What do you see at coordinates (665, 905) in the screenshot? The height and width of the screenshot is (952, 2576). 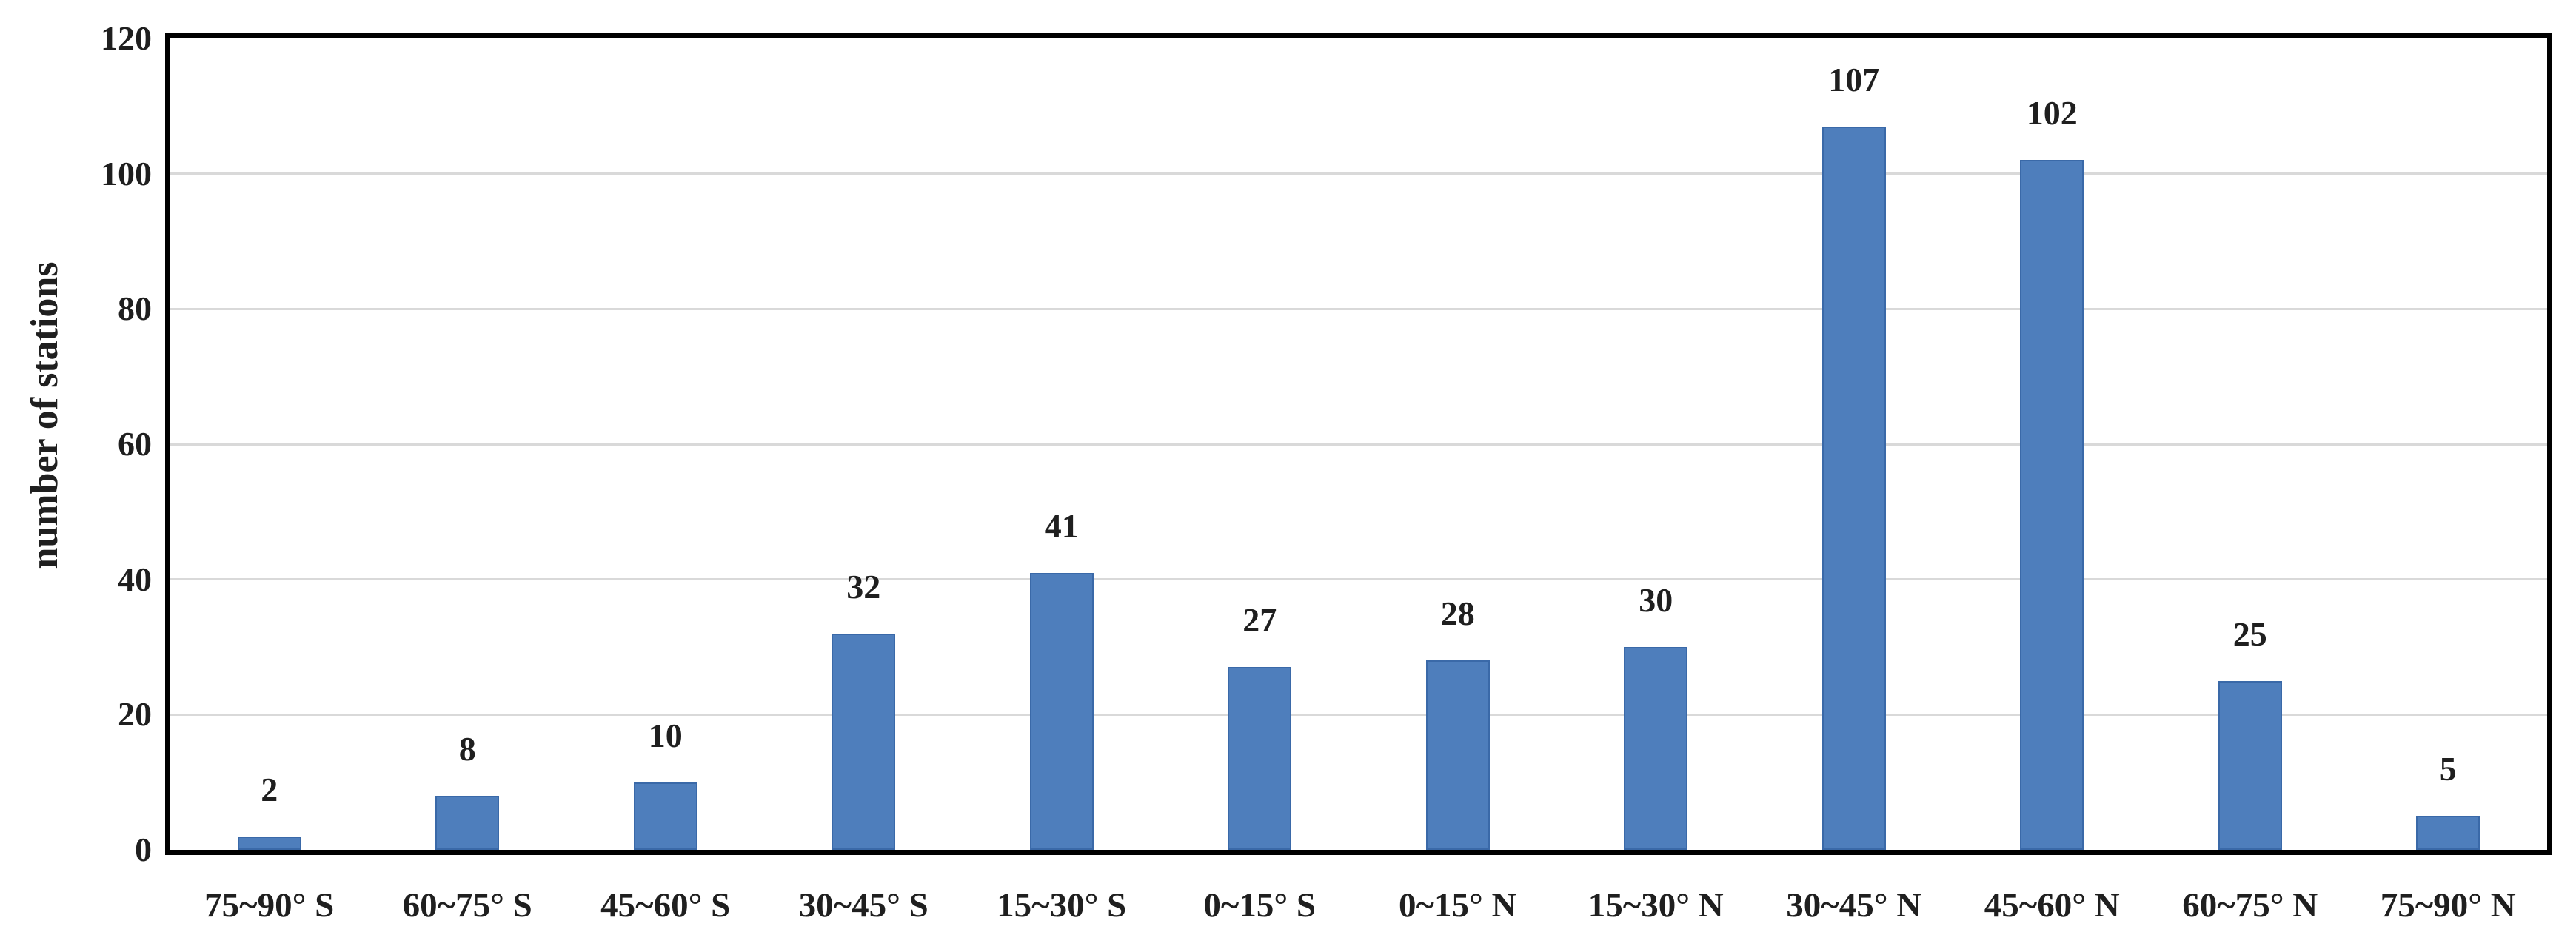 I see `x-tick-label: 45~60° S` at bounding box center [665, 905].